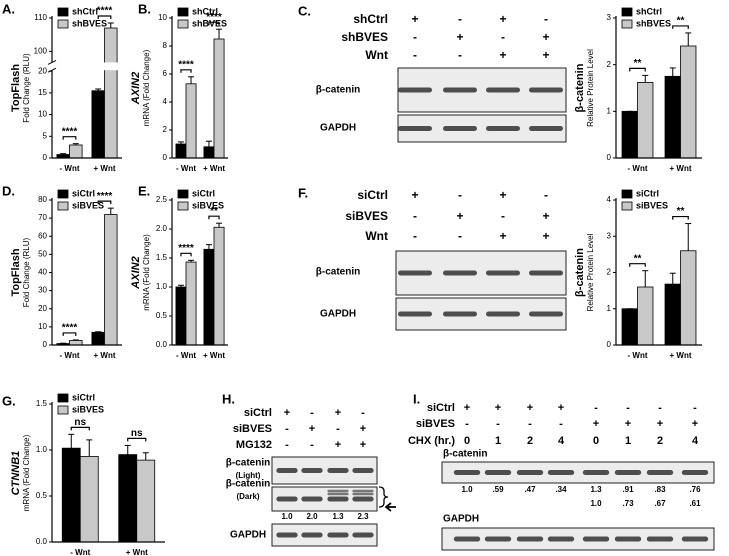 The height and width of the screenshot is (556, 729). I want to click on band-label: β-catenin, so click(465, 454).